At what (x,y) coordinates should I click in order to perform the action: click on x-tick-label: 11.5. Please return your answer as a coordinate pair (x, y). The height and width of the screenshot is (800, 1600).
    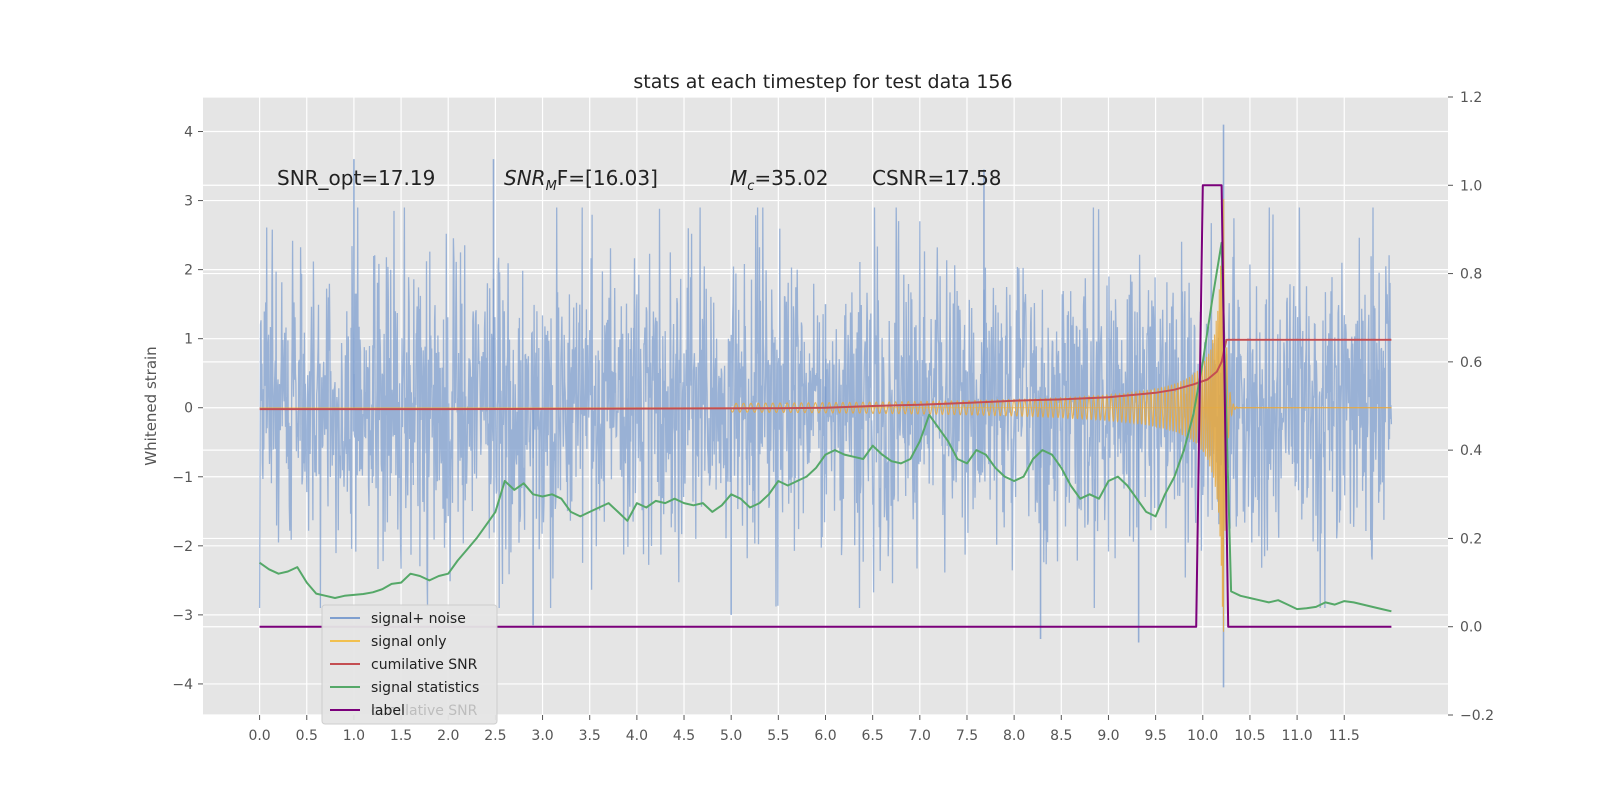
    Looking at the image, I should click on (1344, 736).